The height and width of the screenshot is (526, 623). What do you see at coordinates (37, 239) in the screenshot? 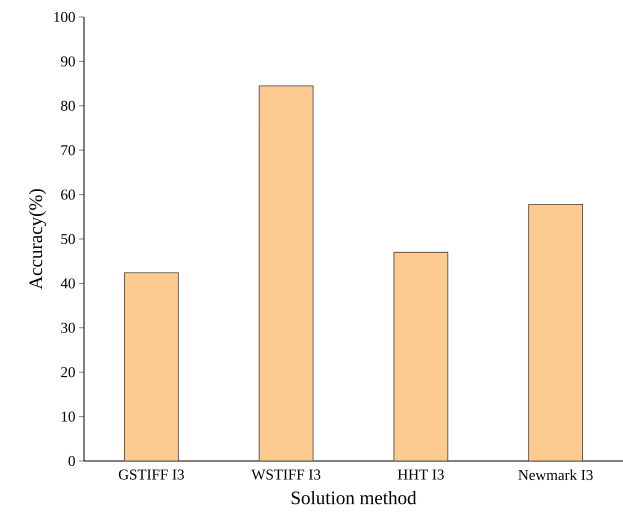
I see `y-axis-title: Accuracy(%)` at bounding box center [37, 239].